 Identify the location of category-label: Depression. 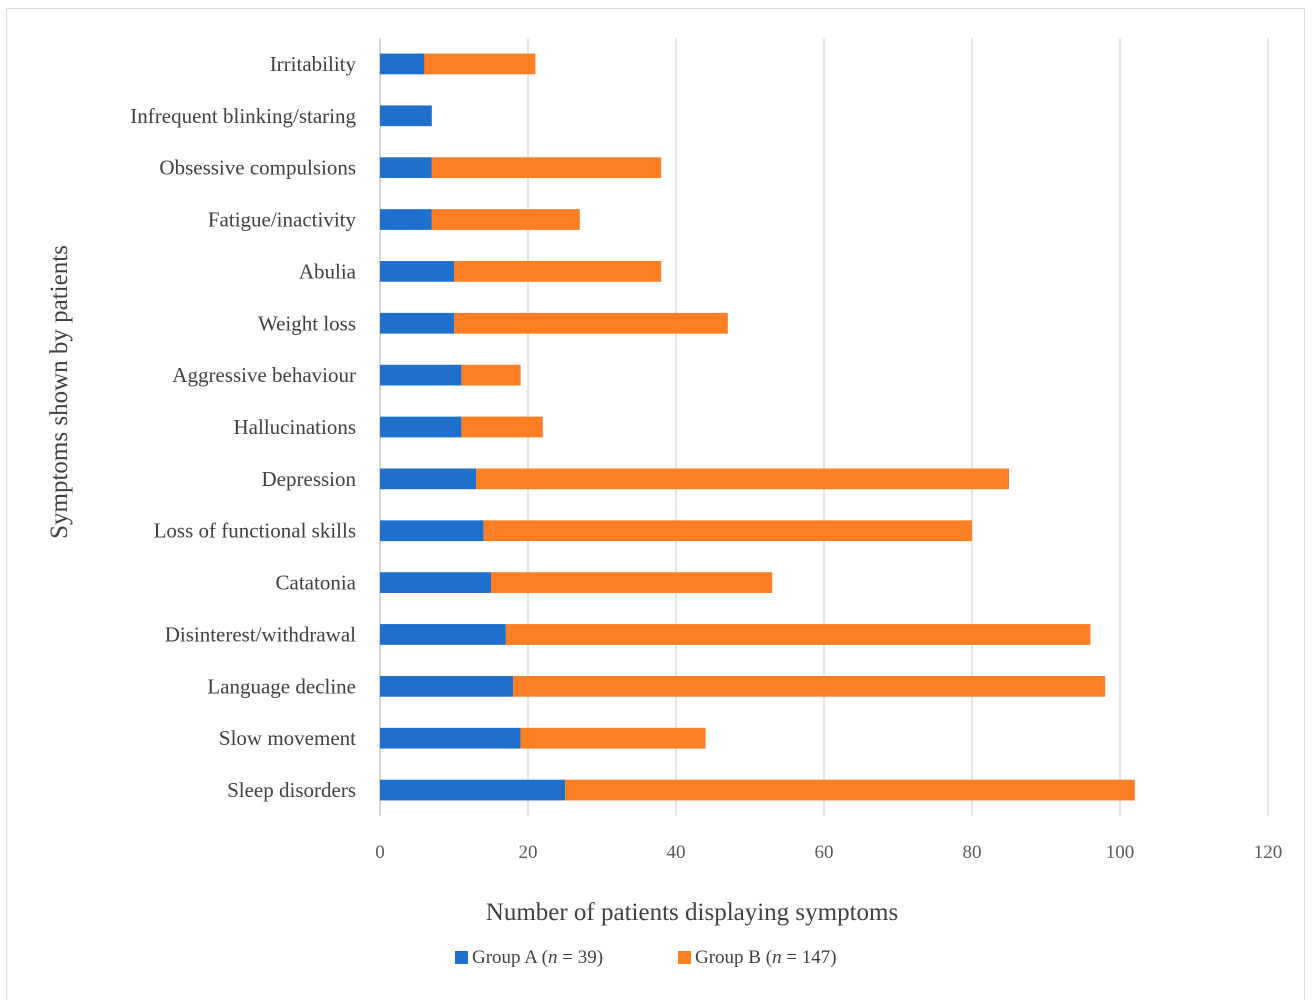
(309, 479).